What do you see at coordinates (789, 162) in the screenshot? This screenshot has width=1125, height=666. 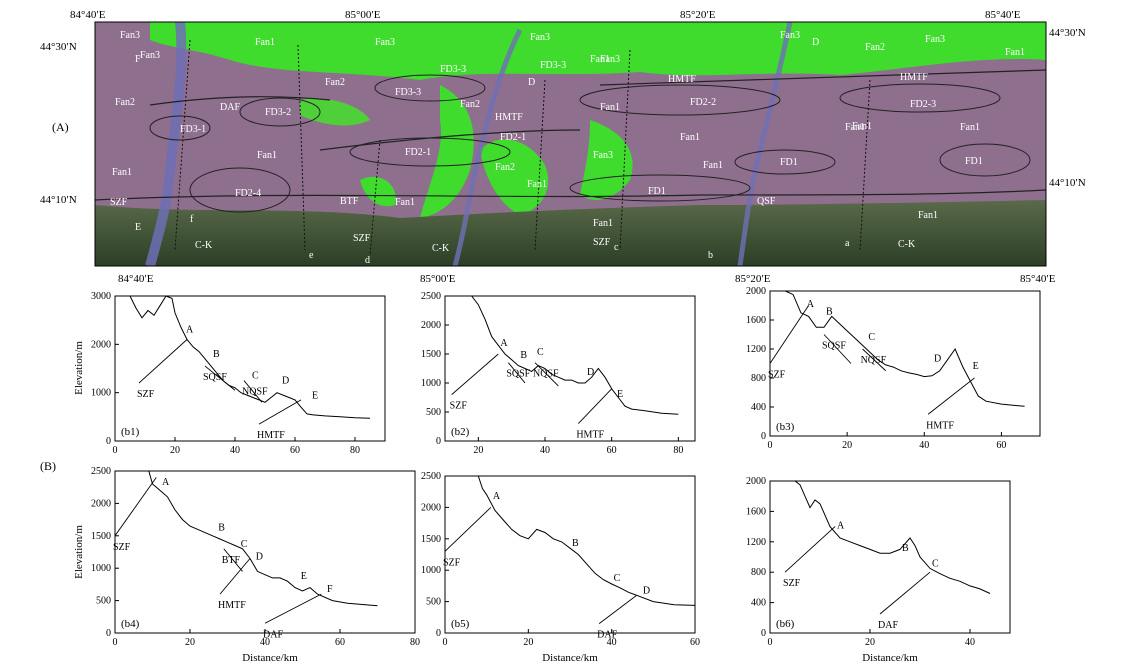 I see `map-unit-label: FD1` at bounding box center [789, 162].